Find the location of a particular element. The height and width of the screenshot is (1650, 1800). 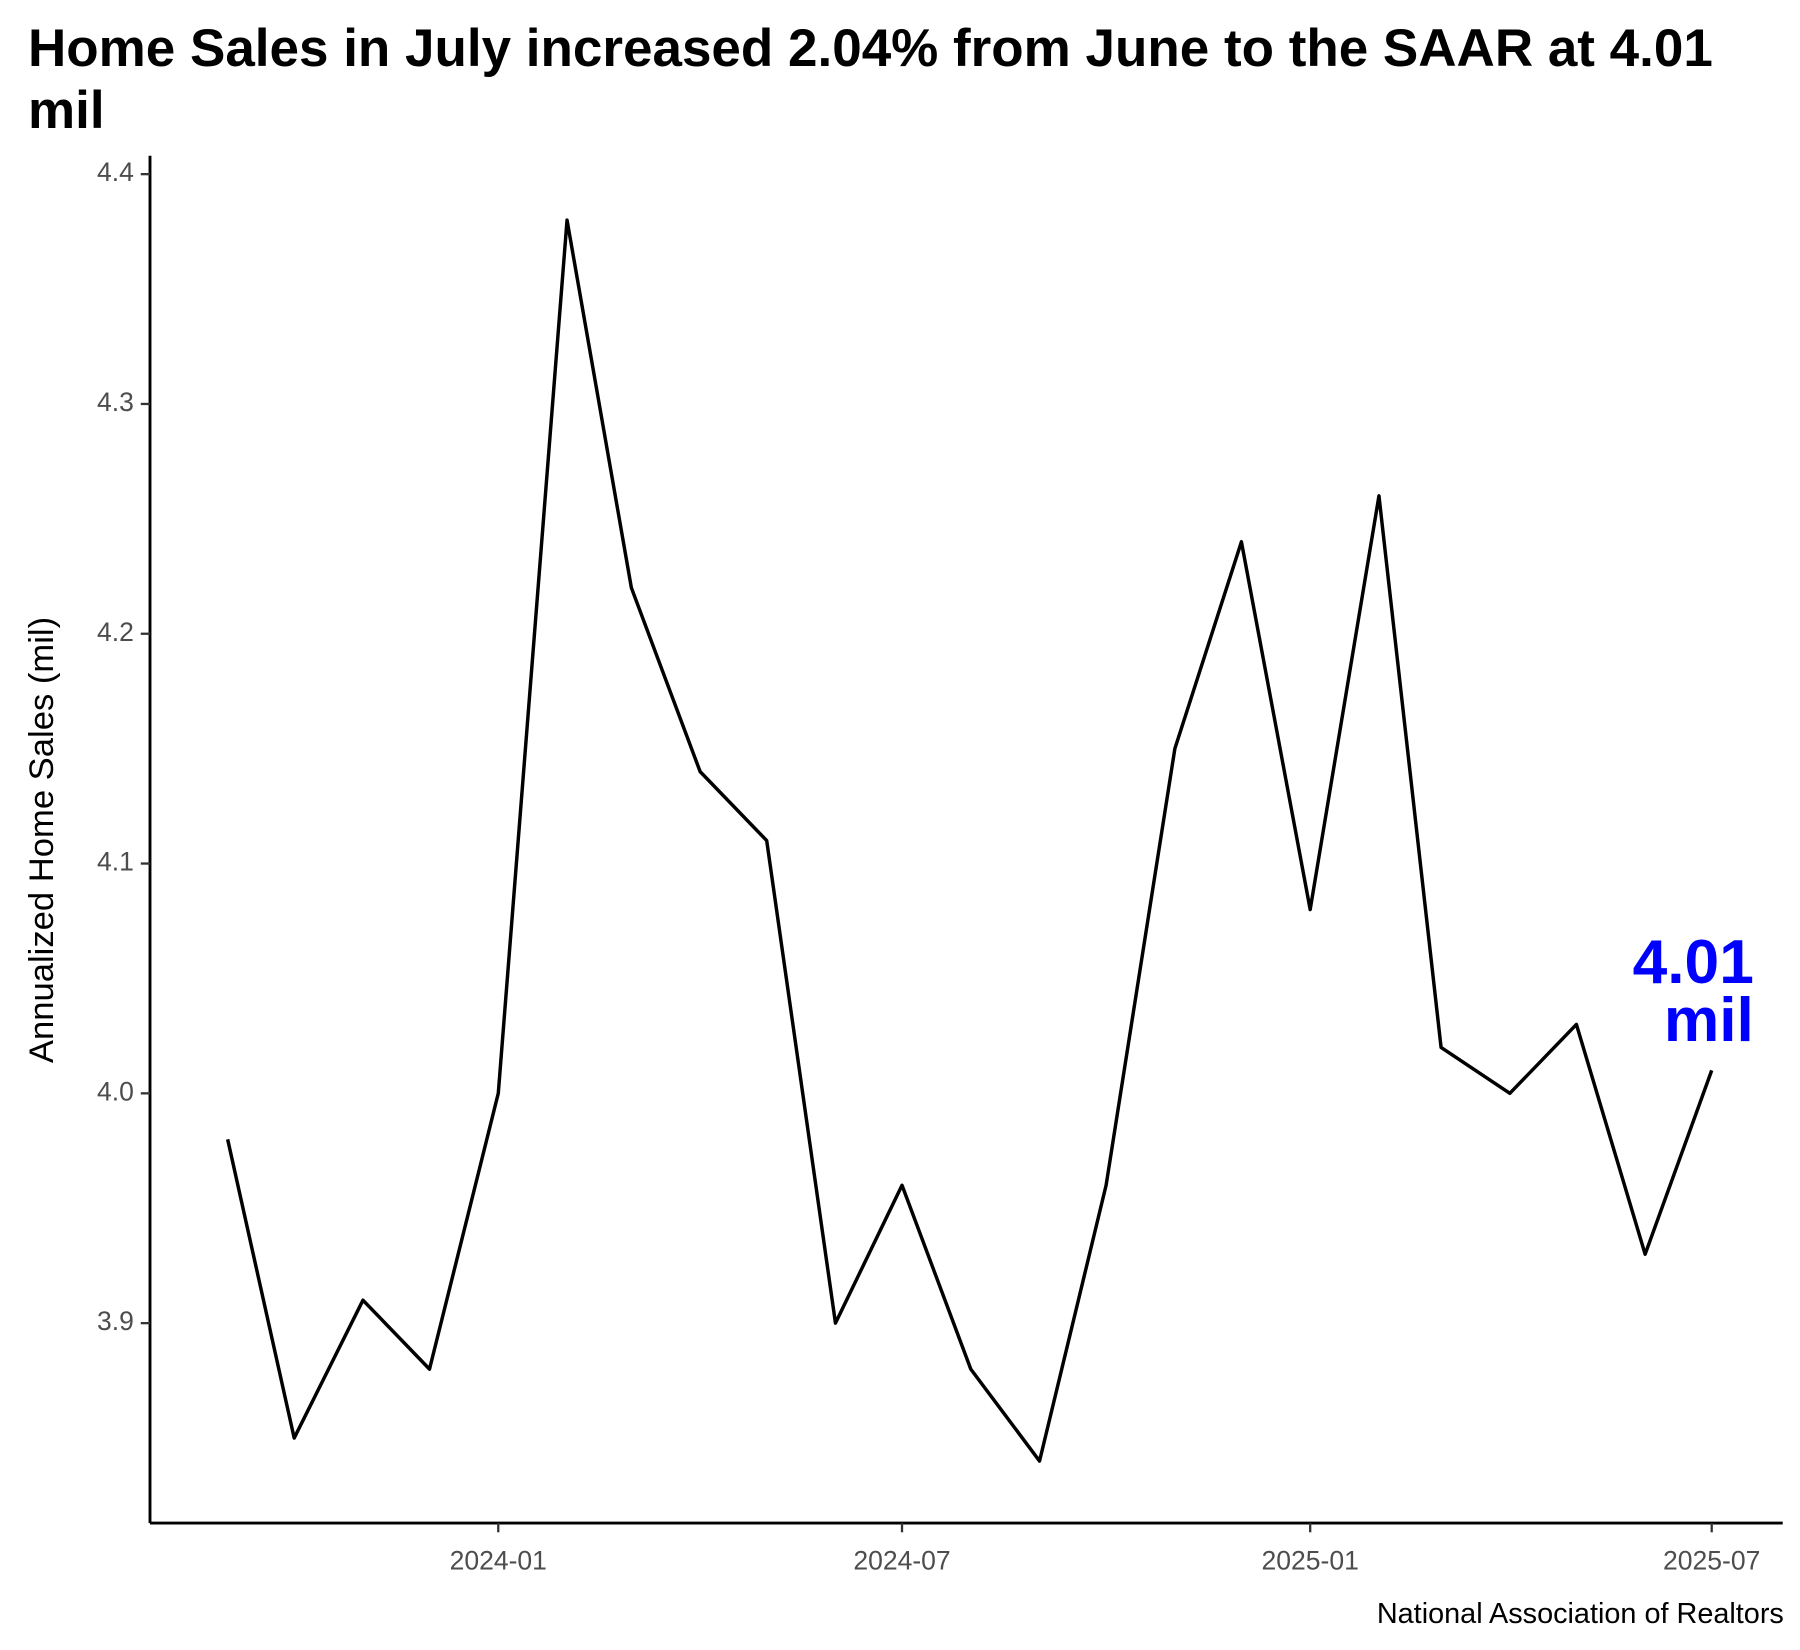

y-tick-label: 4.3 is located at coordinates (115, 402).